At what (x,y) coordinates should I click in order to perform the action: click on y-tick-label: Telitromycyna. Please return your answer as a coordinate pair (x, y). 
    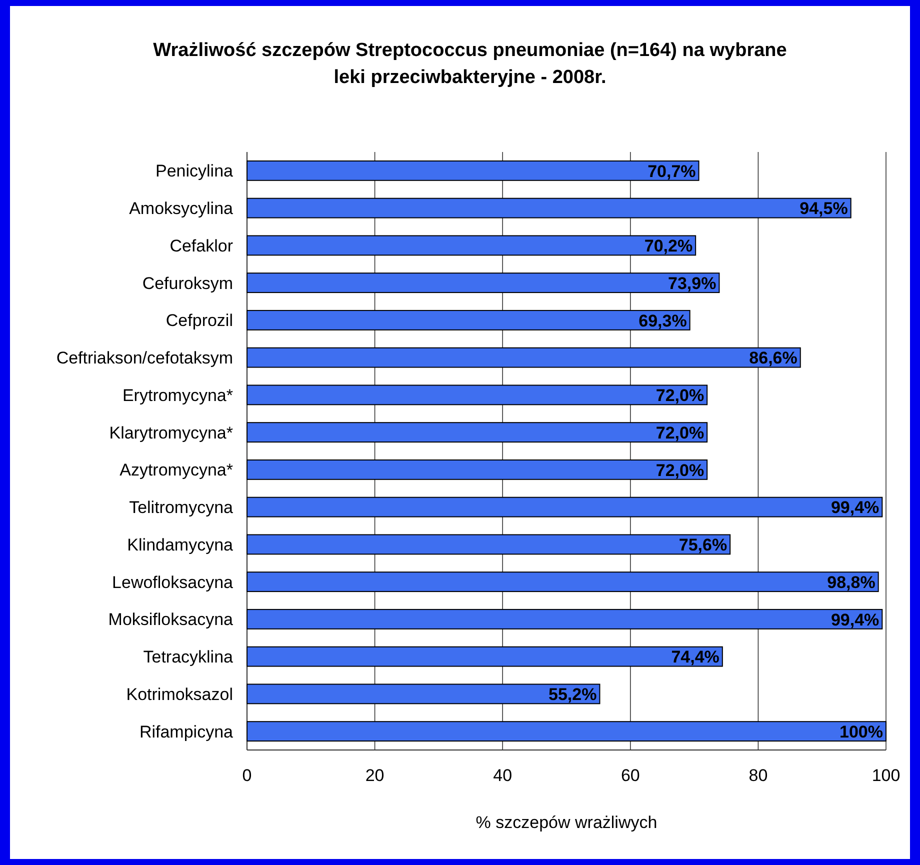
    Looking at the image, I should click on (181, 508).